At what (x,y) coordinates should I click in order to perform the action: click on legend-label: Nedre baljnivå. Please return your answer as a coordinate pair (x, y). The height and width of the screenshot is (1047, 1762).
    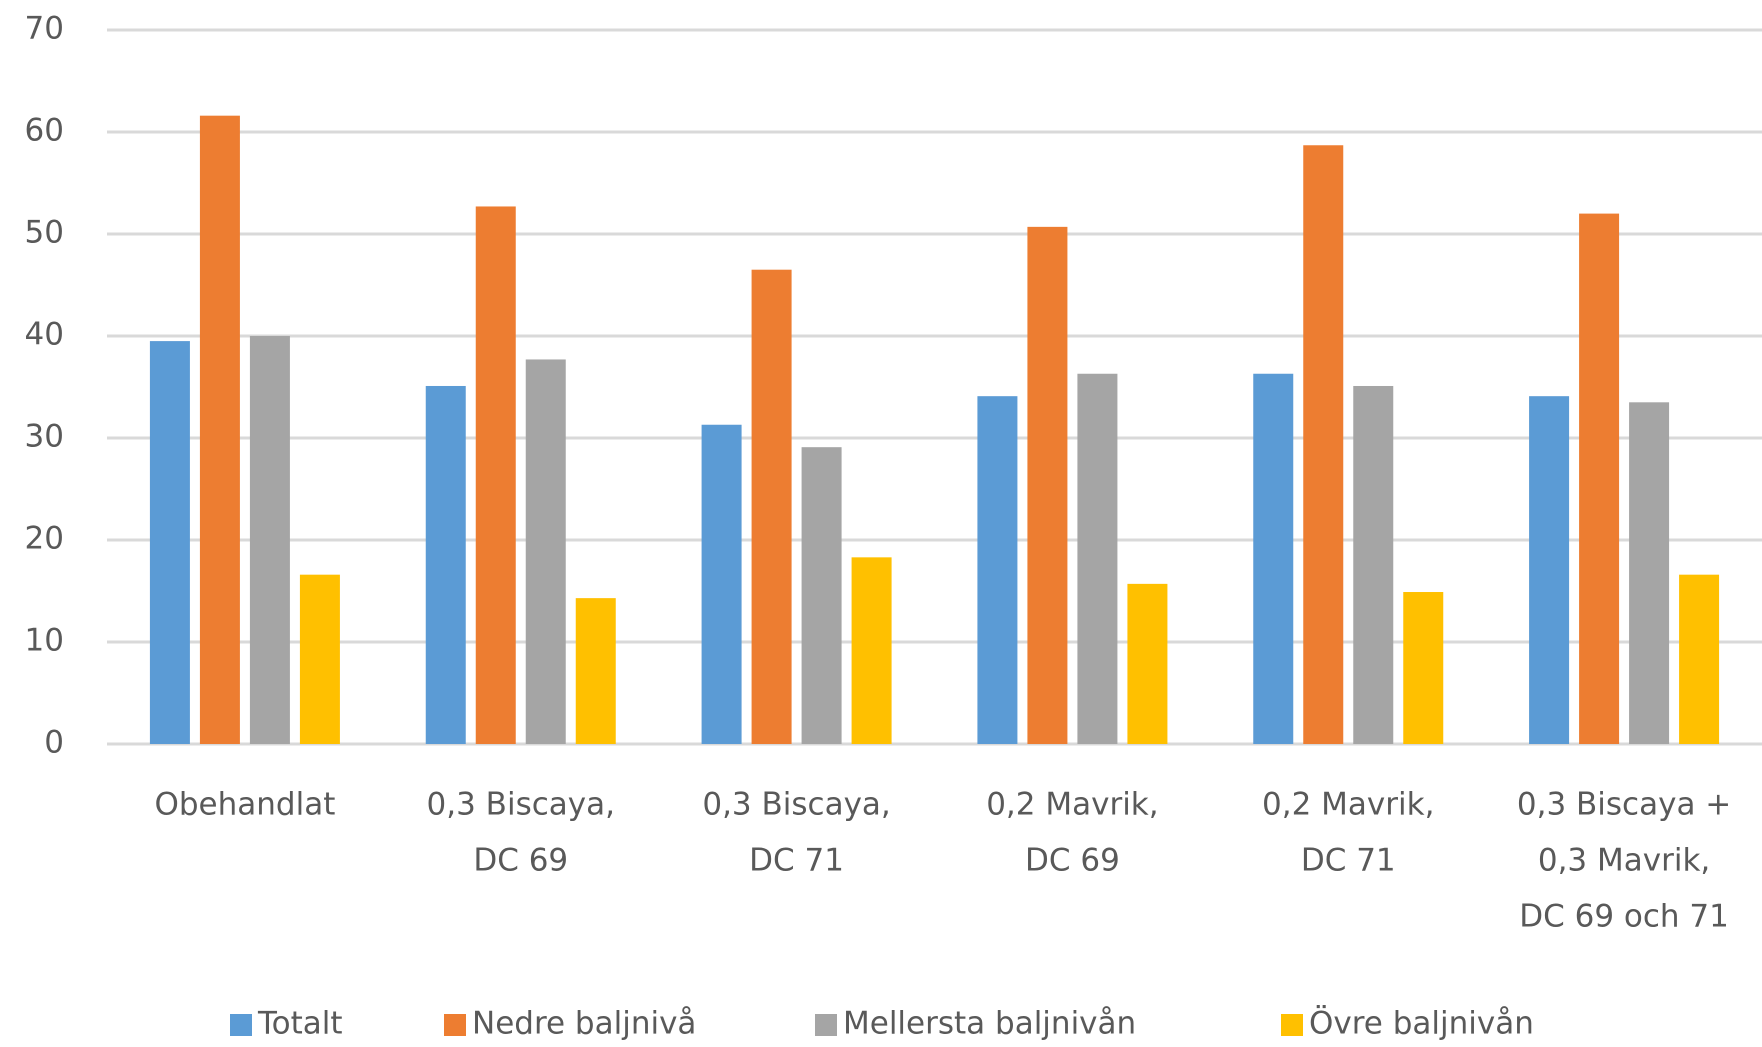
    Looking at the image, I should click on (584, 1024).